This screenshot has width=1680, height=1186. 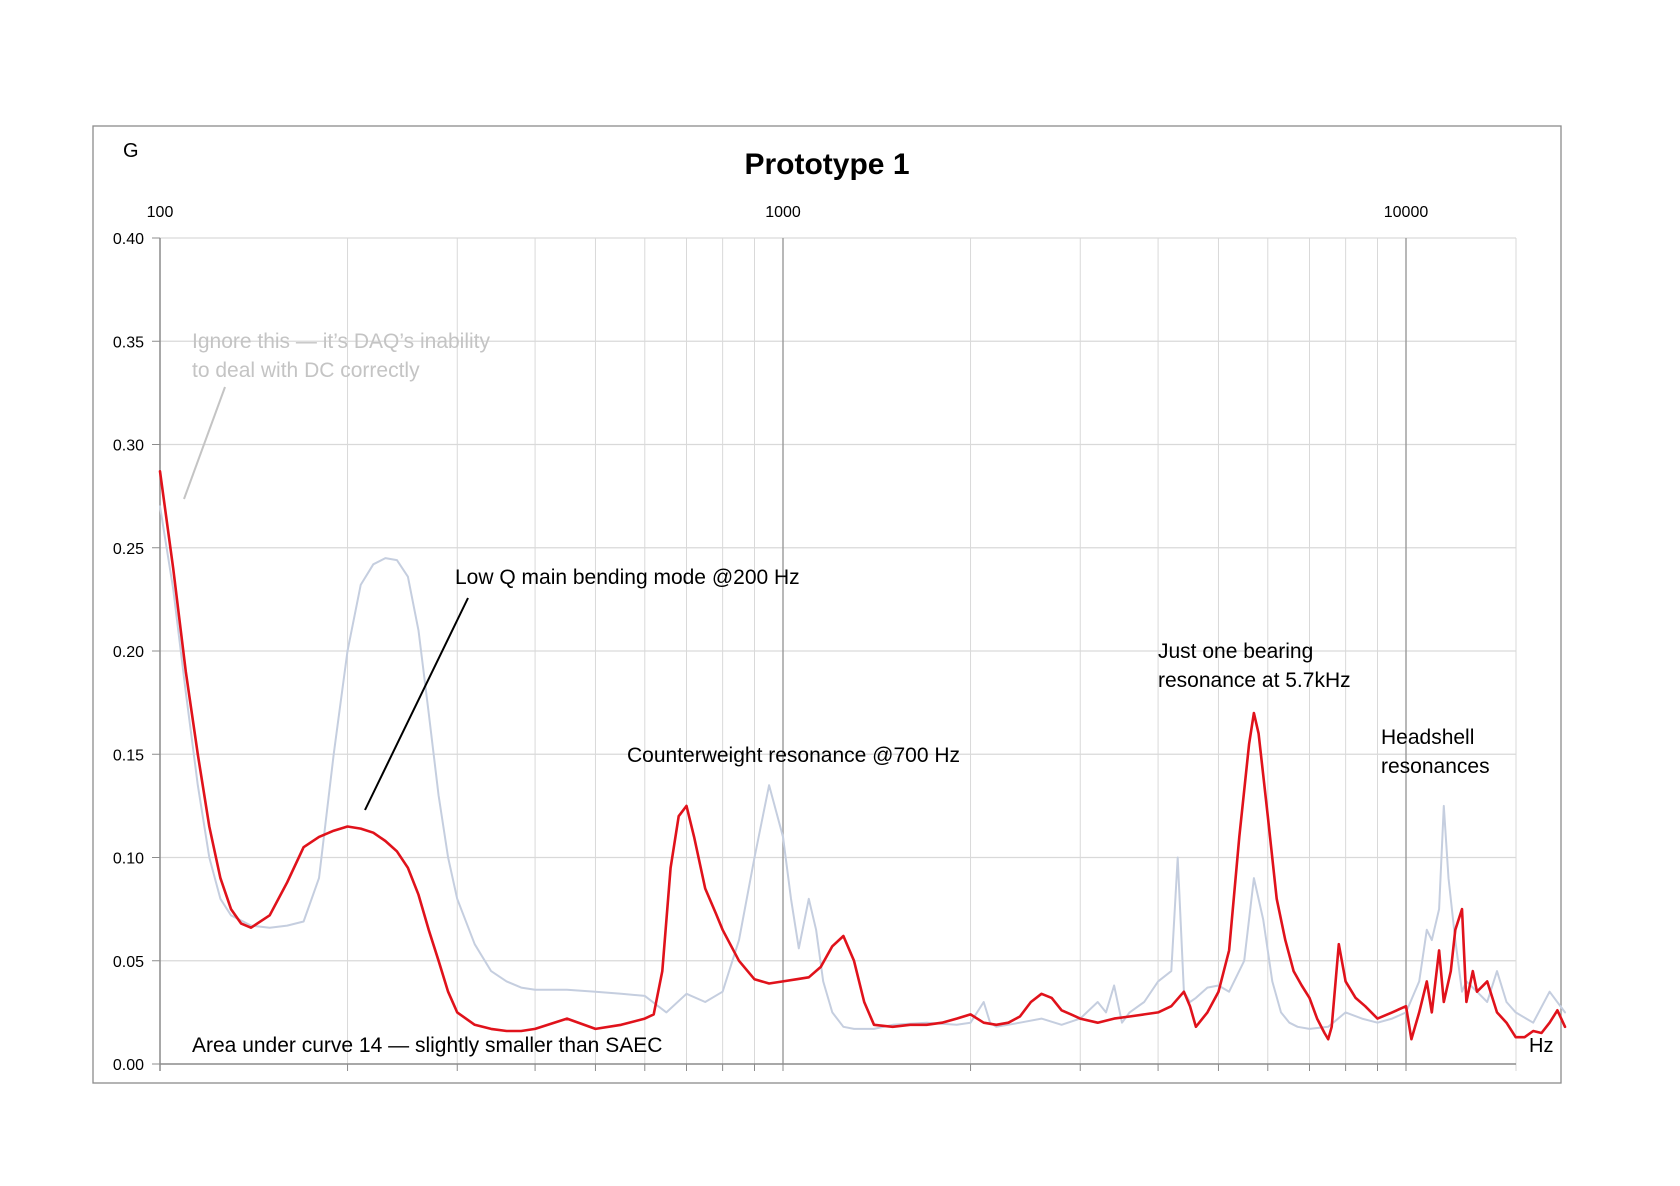 I want to click on y-tick-label: 0.25, so click(x=128, y=549).